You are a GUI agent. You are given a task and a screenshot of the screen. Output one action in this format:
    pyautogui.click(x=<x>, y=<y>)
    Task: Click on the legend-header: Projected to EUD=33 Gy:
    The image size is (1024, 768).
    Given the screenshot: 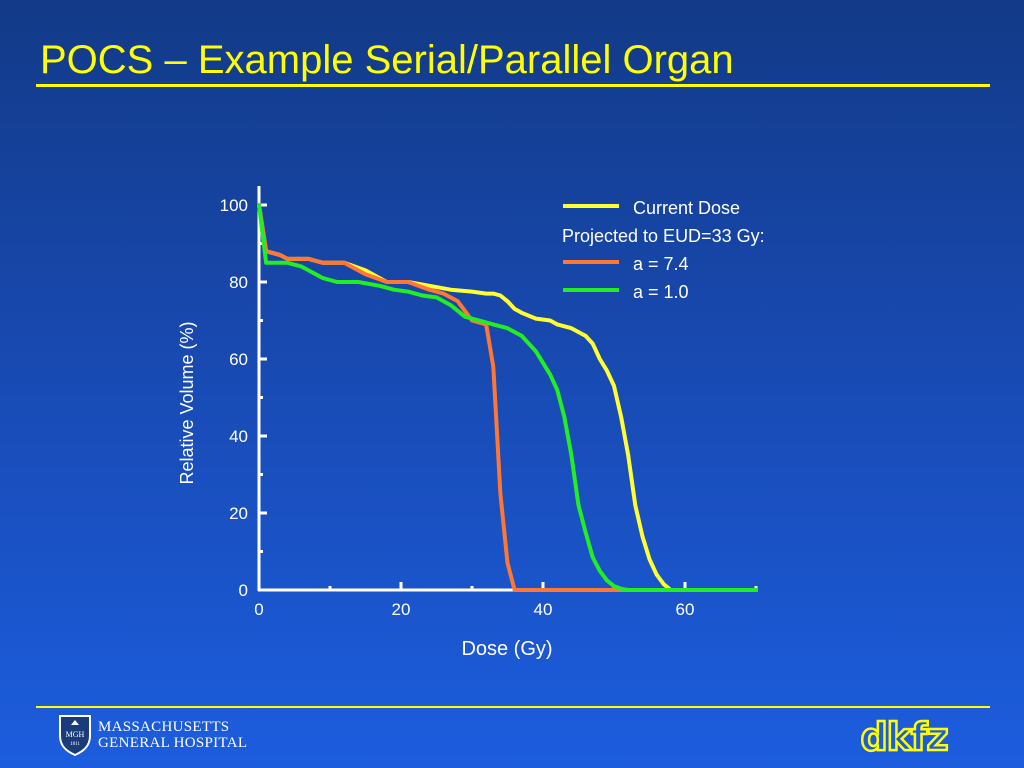 What is the action you would take?
    pyautogui.click(x=663, y=236)
    